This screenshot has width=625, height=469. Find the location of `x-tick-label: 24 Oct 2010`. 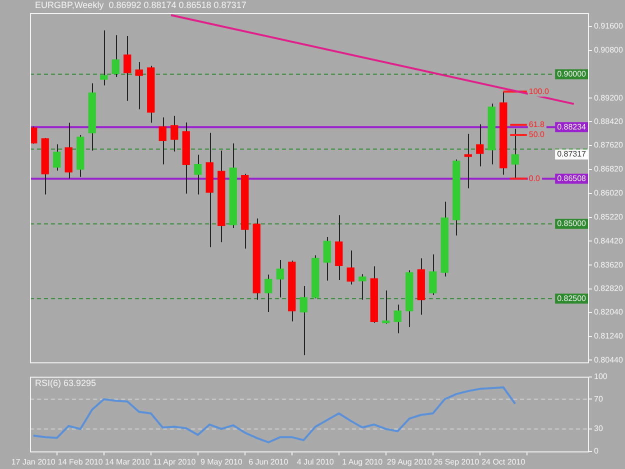

x-tick-label: 24 Oct 2010 is located at coordinates (504, 461).